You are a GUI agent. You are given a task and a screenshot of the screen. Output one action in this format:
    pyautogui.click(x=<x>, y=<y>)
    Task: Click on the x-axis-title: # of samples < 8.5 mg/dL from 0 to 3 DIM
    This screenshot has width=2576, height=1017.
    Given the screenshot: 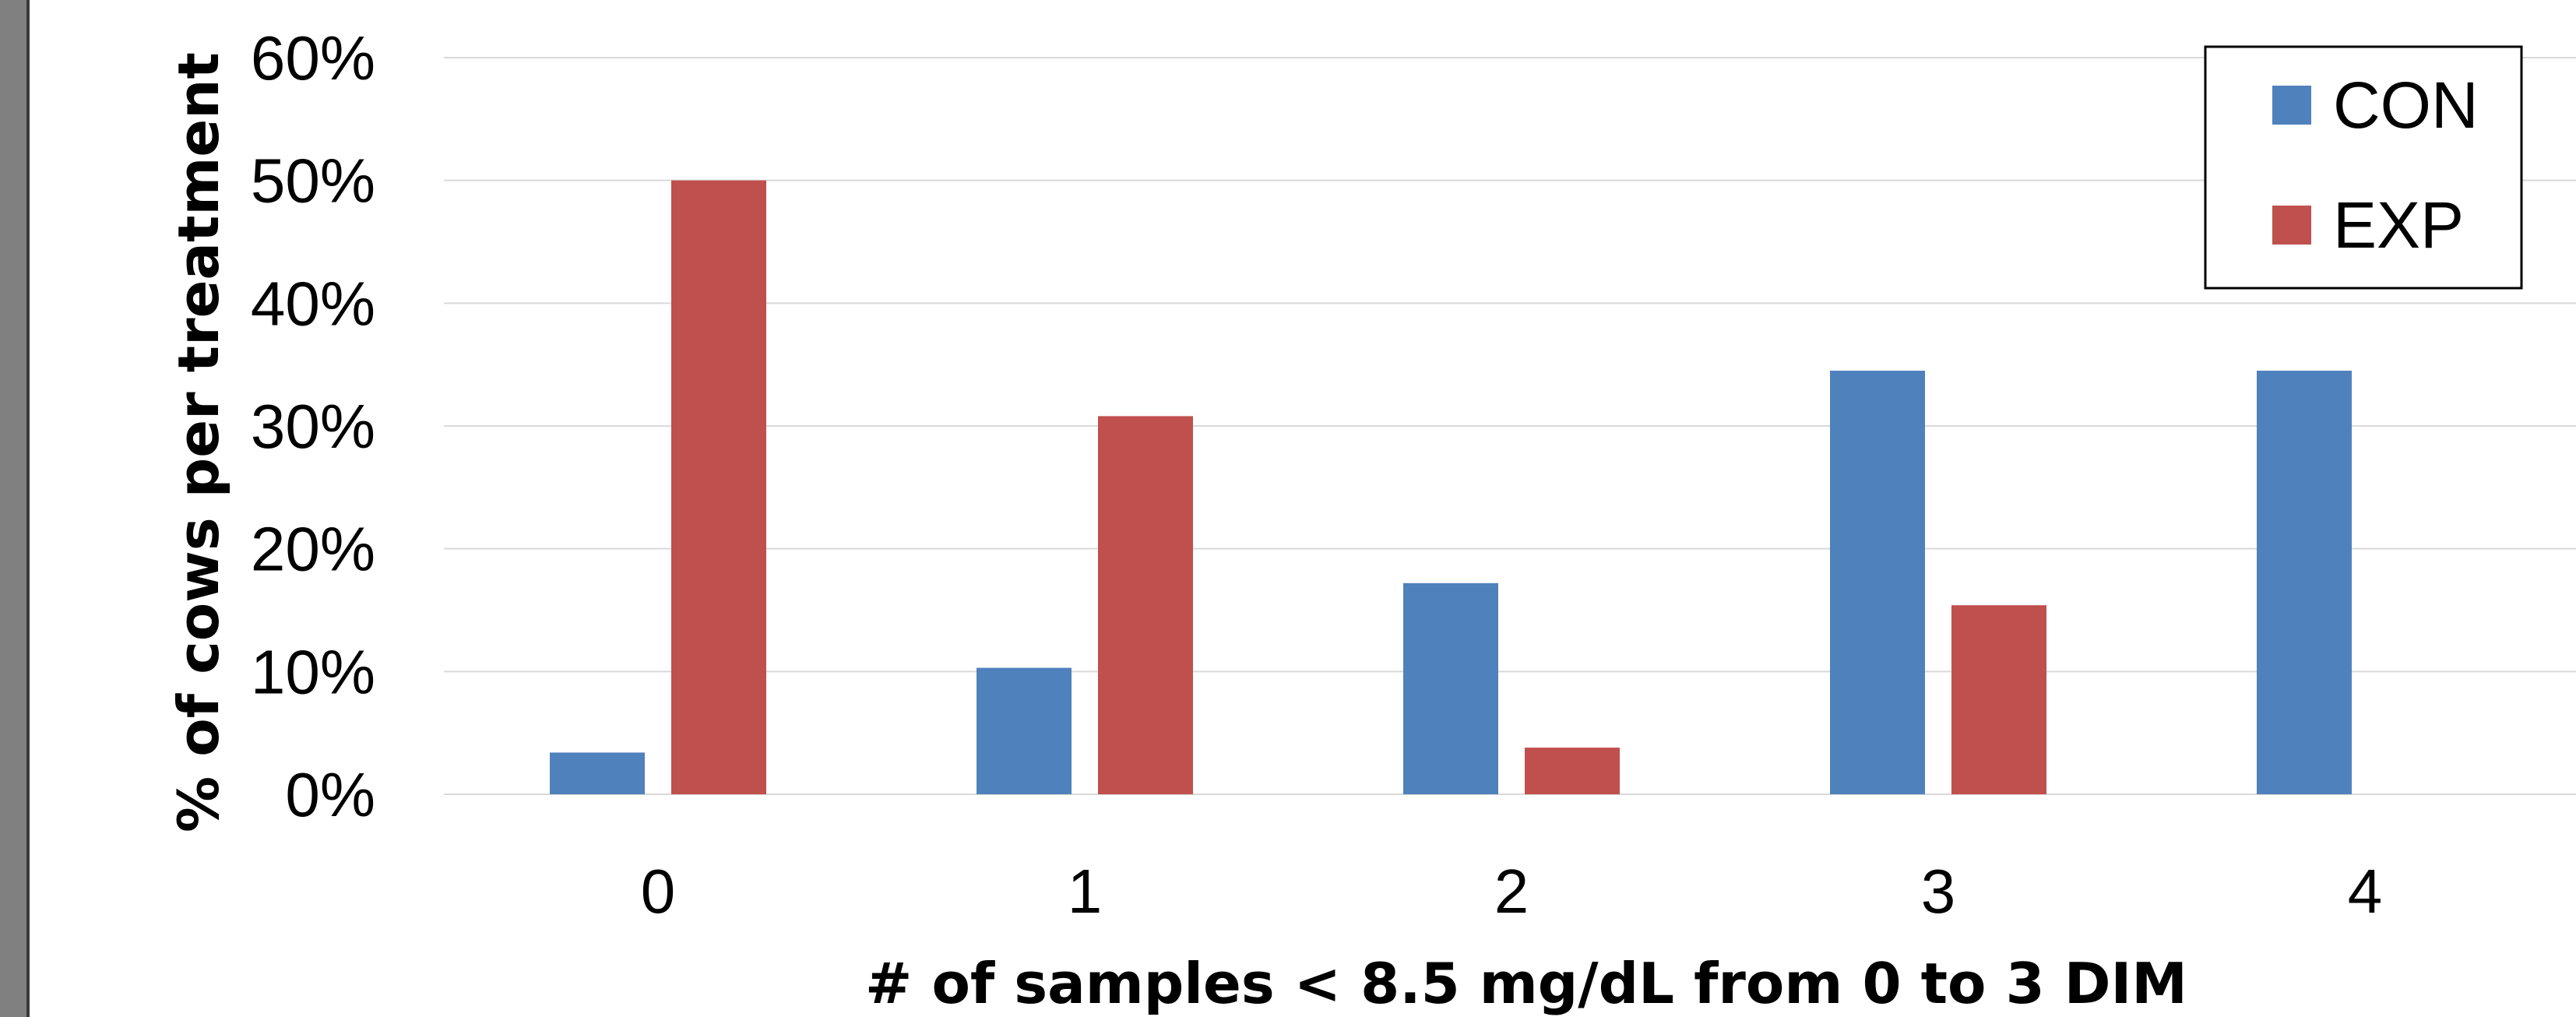 What is the action you would take?
    pyautogui.click(x=1526, y=983)
    